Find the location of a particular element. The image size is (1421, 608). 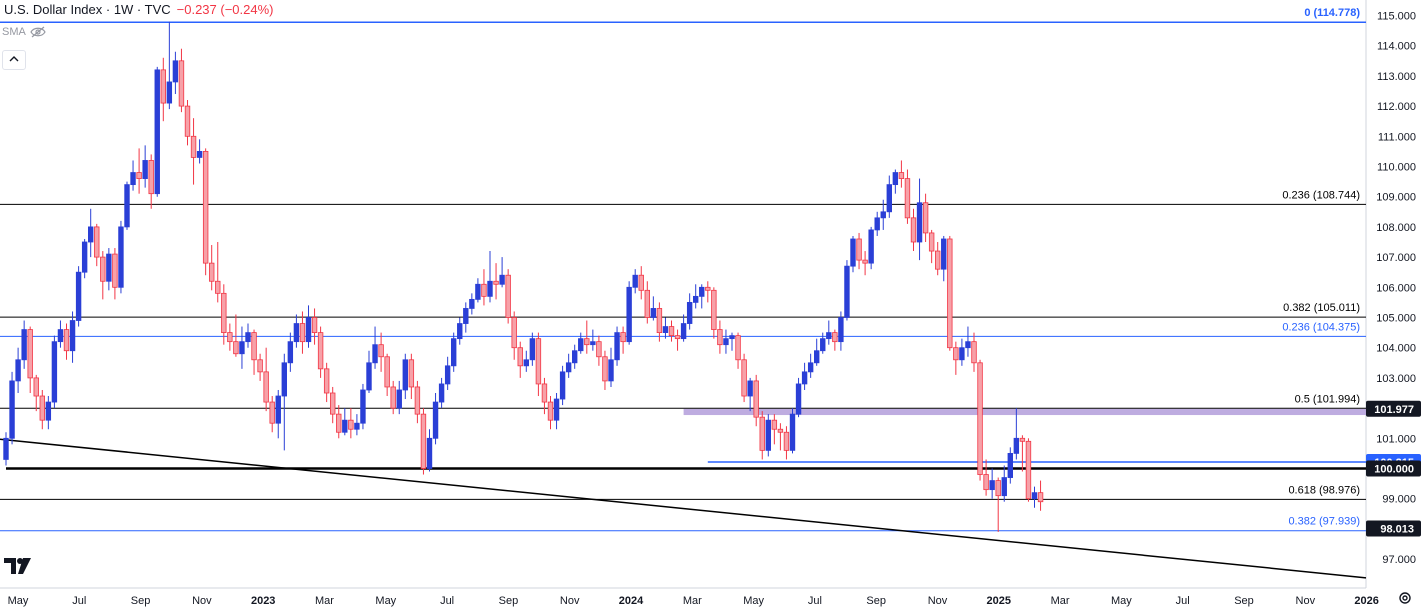

price-tick-label: 108.000 is located at coordinates (1396, 228).